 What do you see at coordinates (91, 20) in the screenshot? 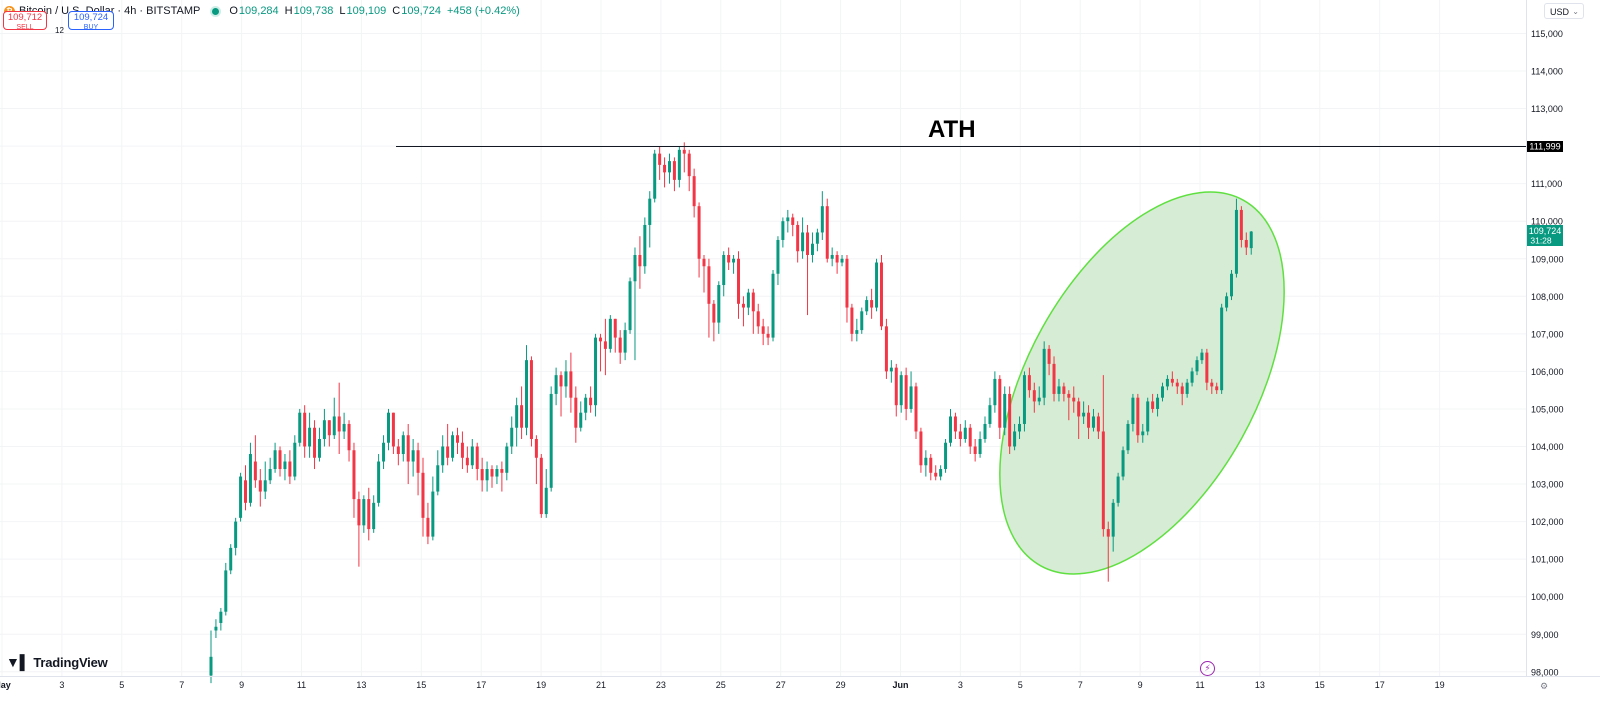
I see `buy-button: 109,724 BUY` at bounding box center [91, 20].